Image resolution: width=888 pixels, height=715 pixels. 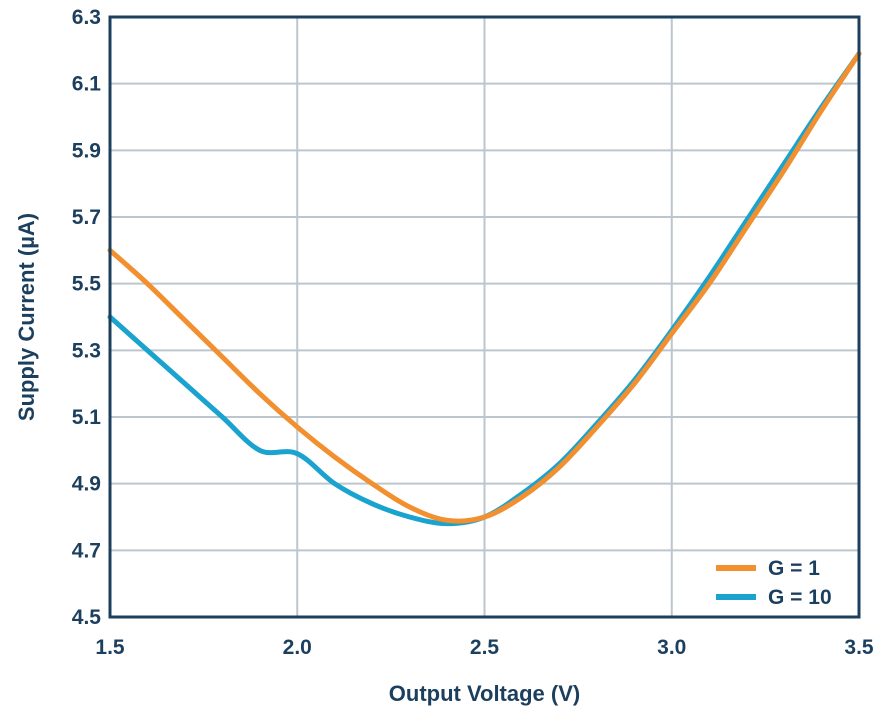 I want to click on y-tick-label: 5.9, so click(x=86, y=150).